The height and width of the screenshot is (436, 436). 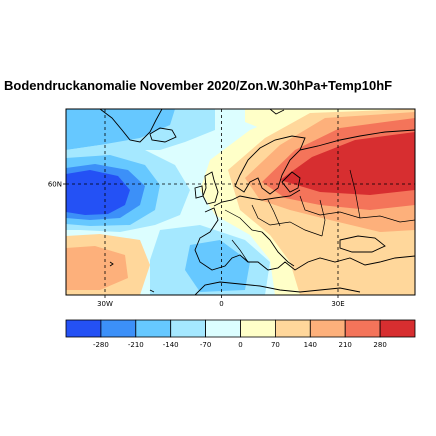 I want to click on colorbar-label: 280, so click(x=379, y=345).